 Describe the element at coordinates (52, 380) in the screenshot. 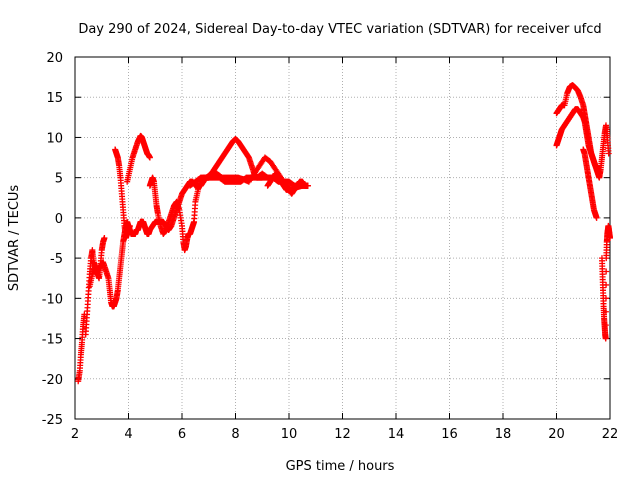

I see `y-tick-label: -20` at that location.